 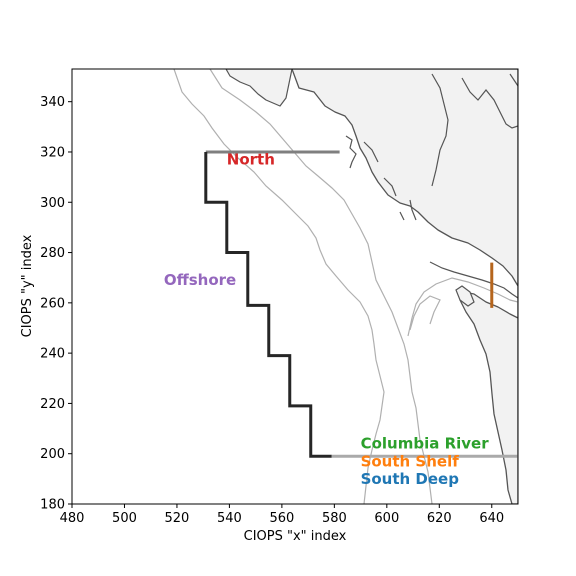 What do you see at coordinates (281, 518) in the screenshot?
I see `x-tick-label: 560` at bounding box center [281, 518].